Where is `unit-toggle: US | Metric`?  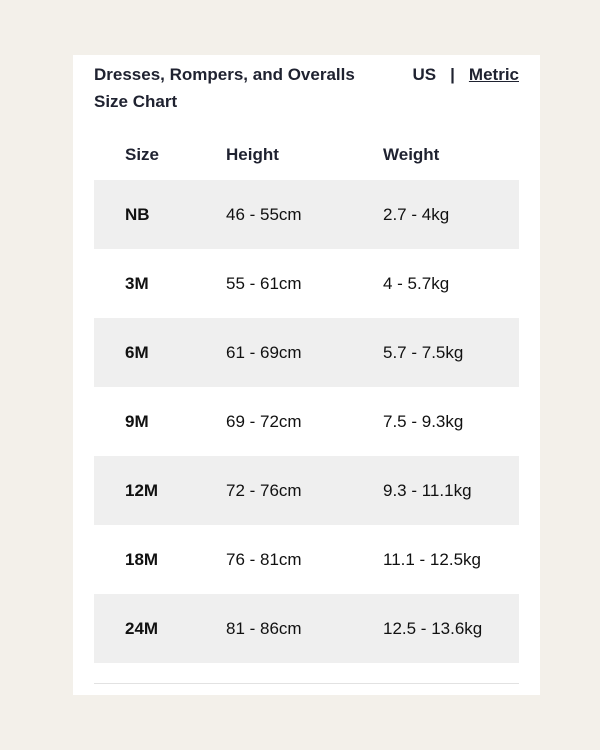 unit-toggle: US | Metric is located at coordinates (466, 74).